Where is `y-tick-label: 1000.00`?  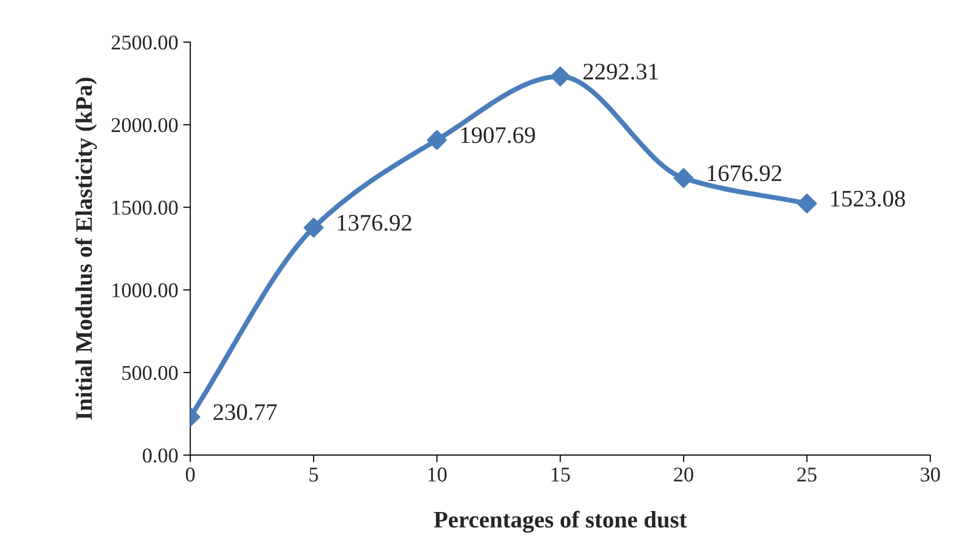 y-tick-label: 1000.00 is located at coordinates (145, 290).